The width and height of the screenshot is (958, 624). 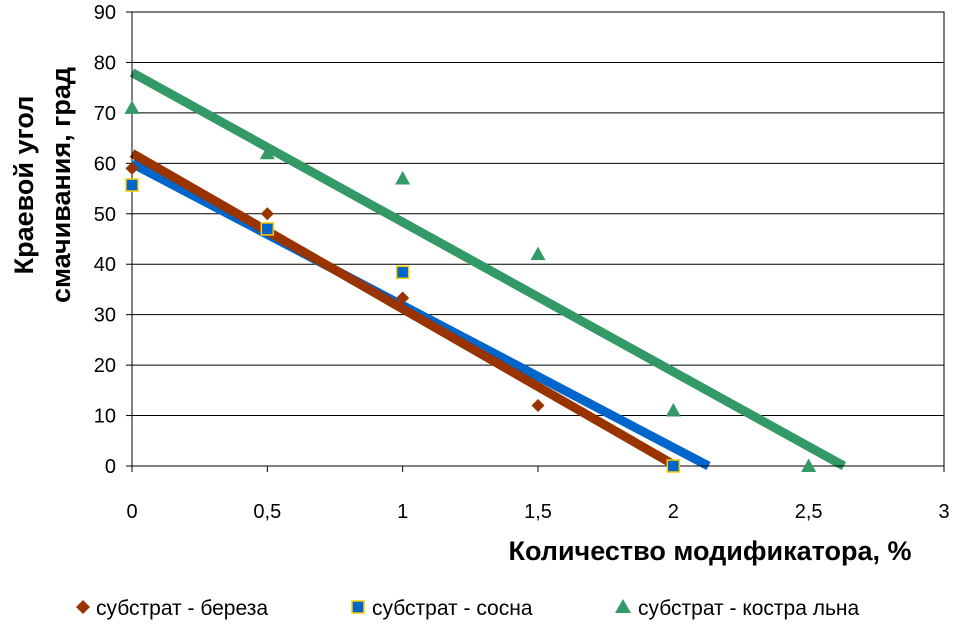 What do you see at coordinates (749, 608) in the screenshot?
I see `legend-label-flax: субстрат - костра льна` at bounding box center [749, 608].